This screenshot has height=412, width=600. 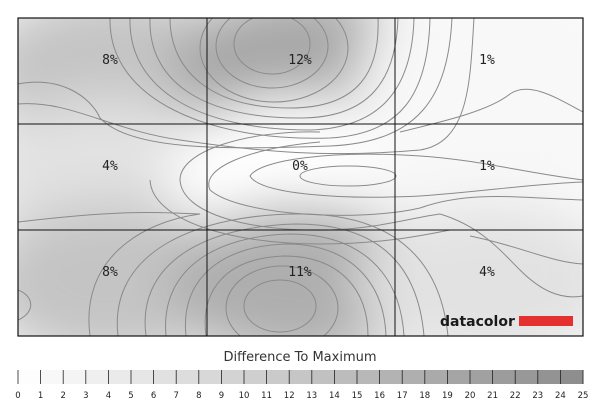 I want to click on scale-tick-label: 15, so click(x=357, y=396).